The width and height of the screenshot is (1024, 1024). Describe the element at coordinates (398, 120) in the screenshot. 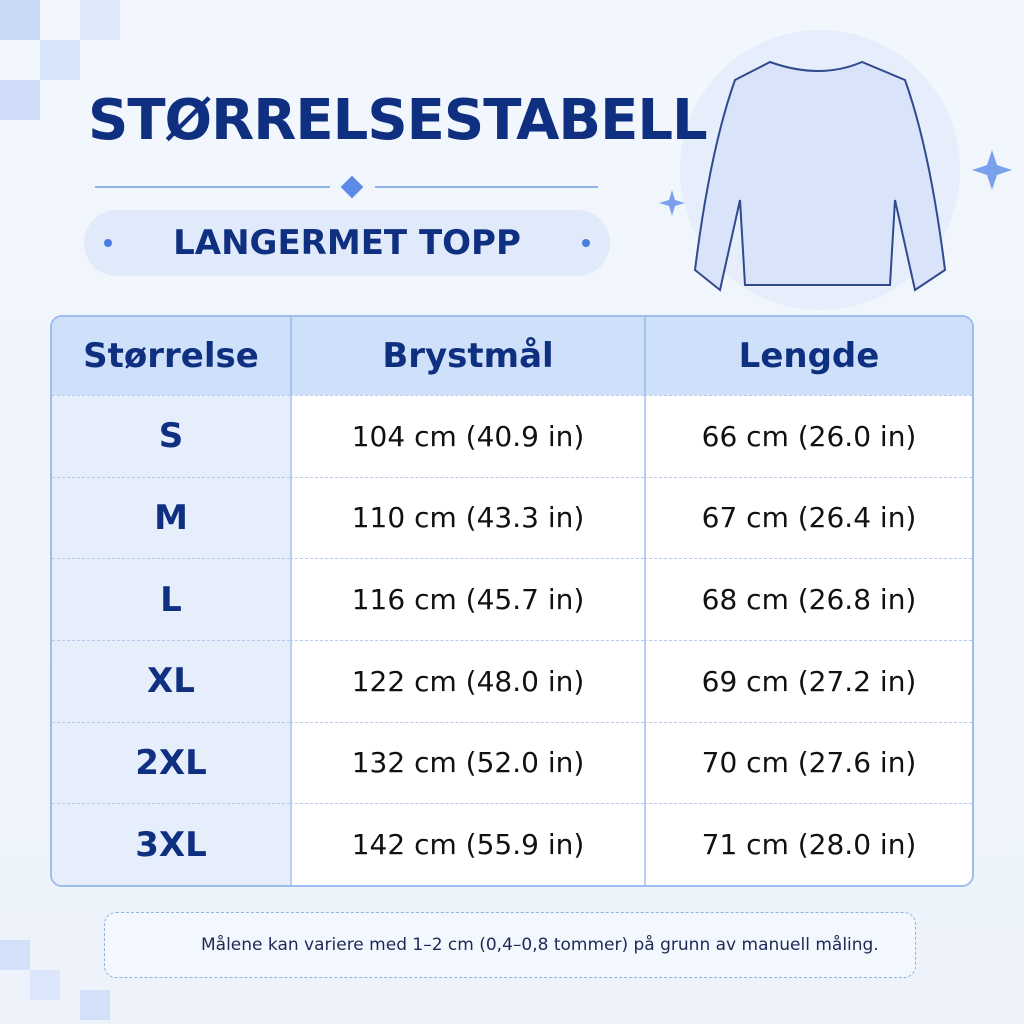

I see `title: STØRRELSESTABELL` at that location.